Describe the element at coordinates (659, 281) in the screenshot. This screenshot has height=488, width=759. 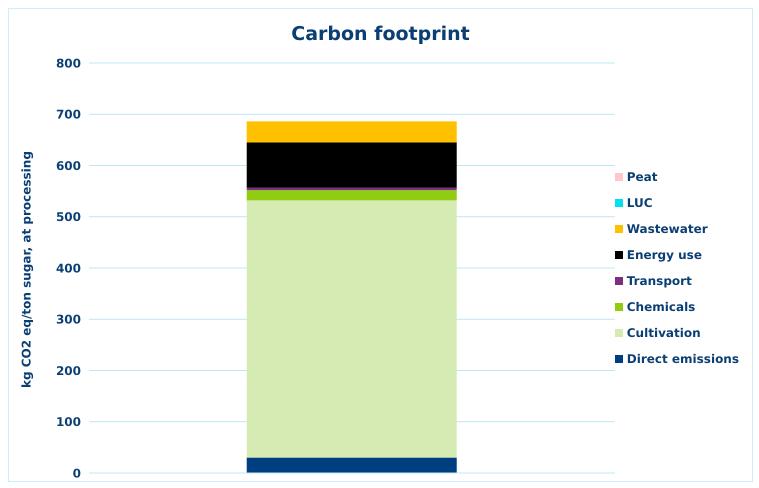
I see `legend-label: Transport` at that location.